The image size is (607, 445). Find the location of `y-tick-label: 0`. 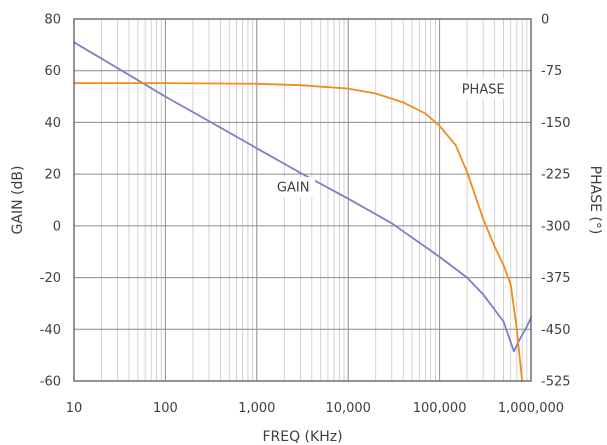

y-tick-label: 0 is located at coordinates (57, 226).